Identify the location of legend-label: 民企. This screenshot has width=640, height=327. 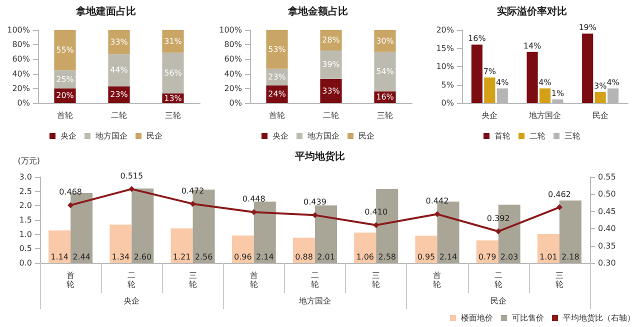
(366, 136).